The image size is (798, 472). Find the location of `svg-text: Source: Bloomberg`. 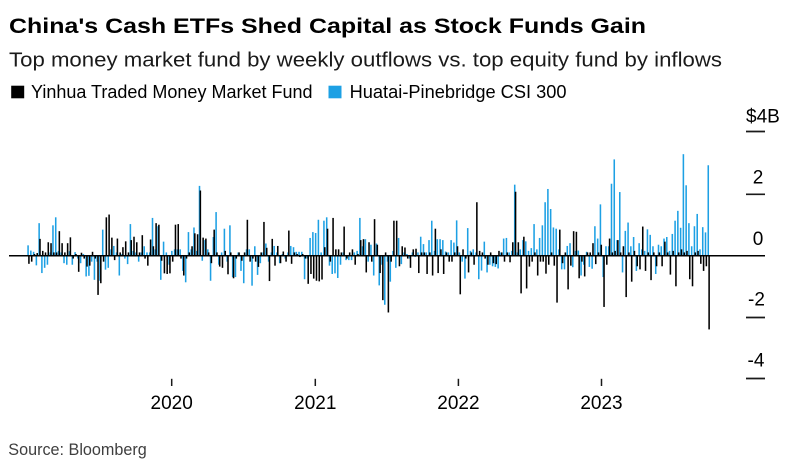

svg-text: Source: Bloomberg is located at coordinates (77, 449).